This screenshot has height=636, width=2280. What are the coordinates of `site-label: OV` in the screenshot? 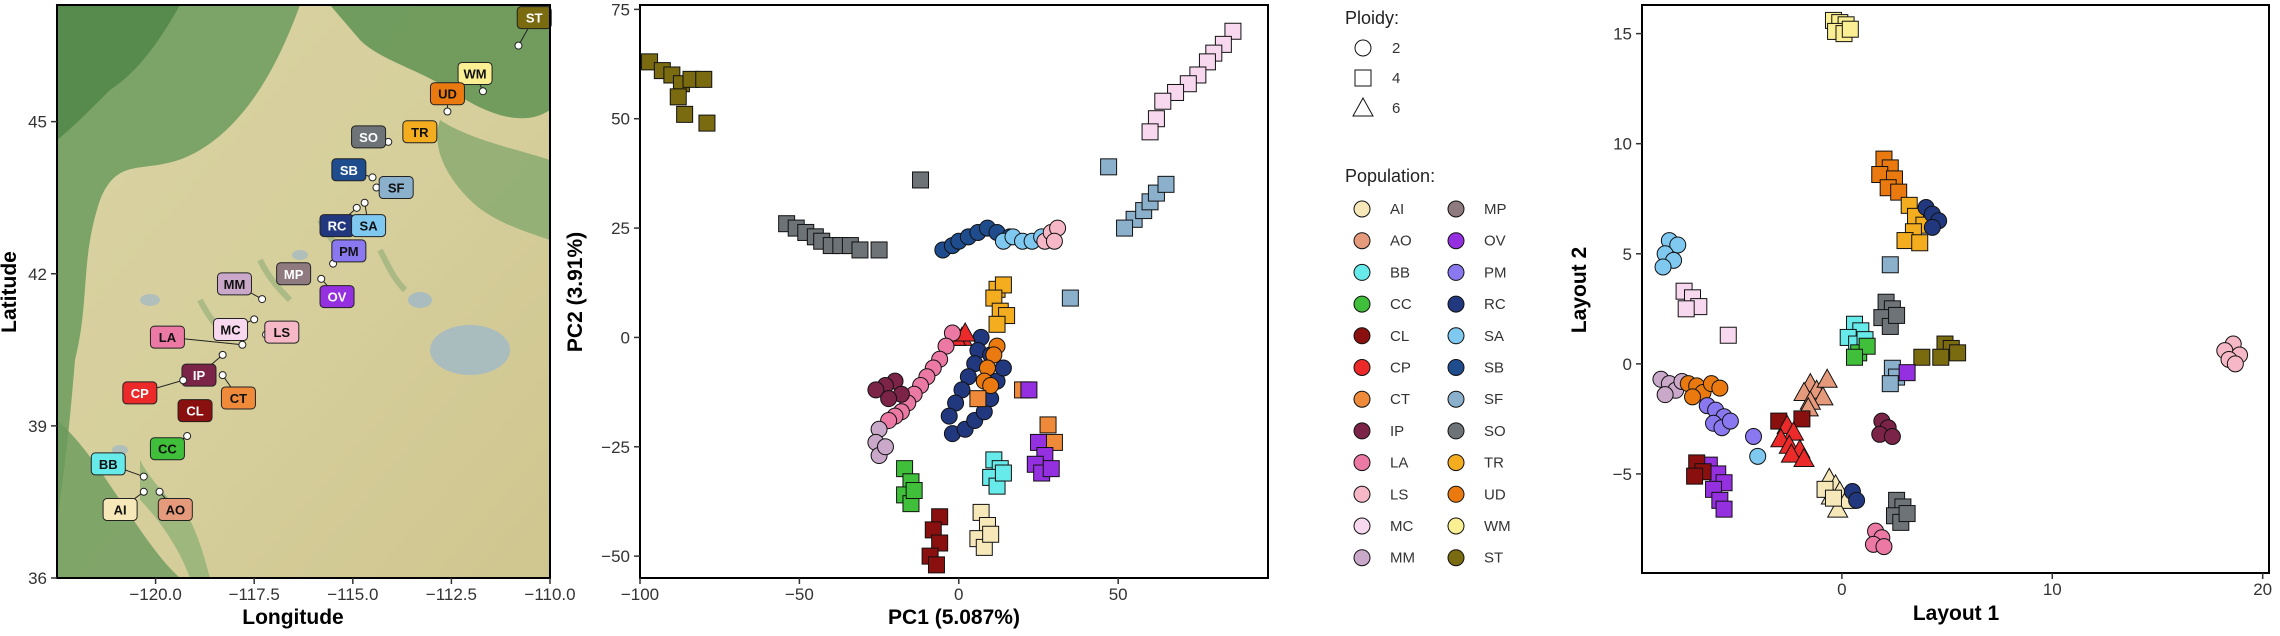 It's located at (337, 297).